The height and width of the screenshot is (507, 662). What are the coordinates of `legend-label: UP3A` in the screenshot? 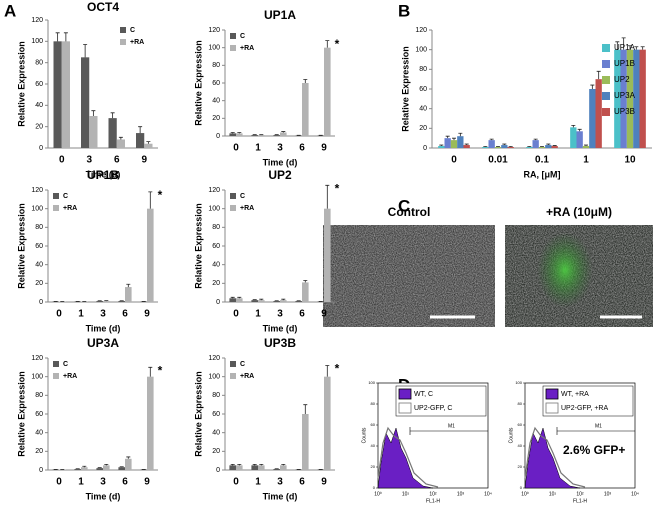 It's located at (625, 95).